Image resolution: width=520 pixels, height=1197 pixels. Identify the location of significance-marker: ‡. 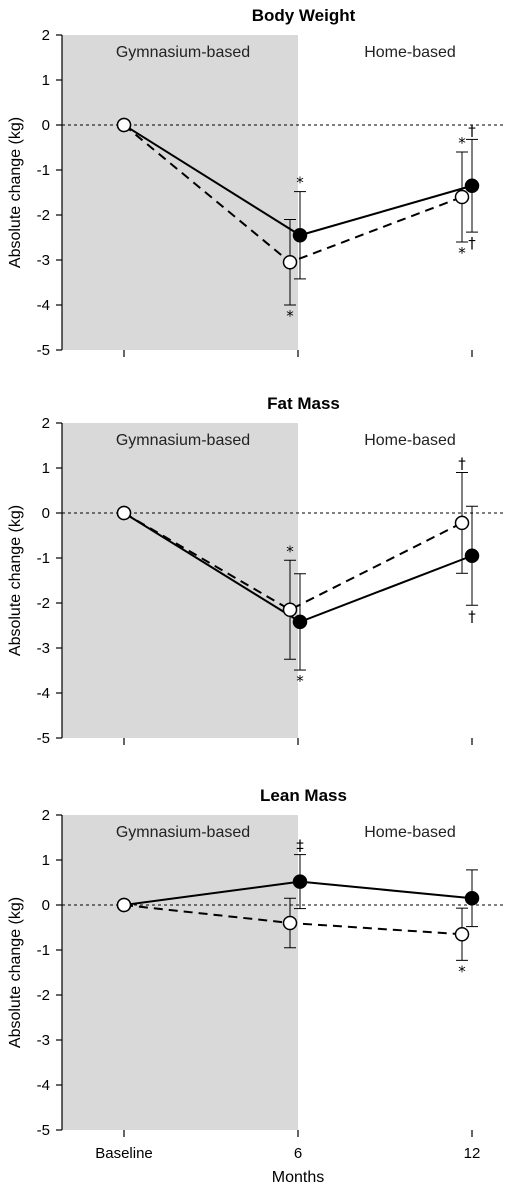
(300, 846).